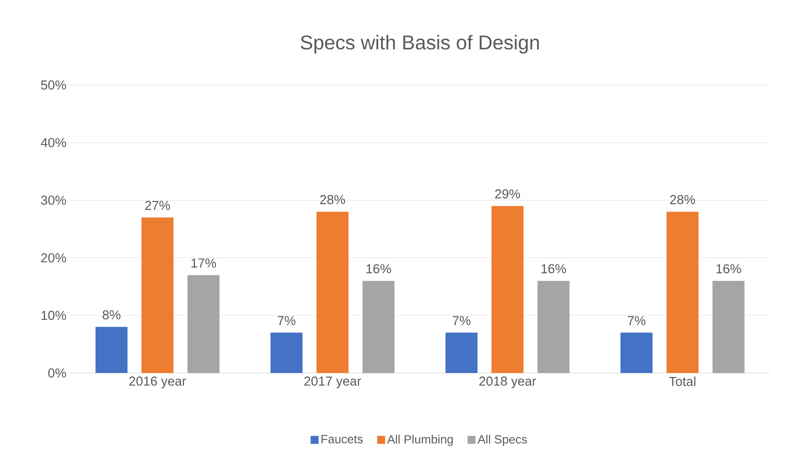 The height and width of the screenshot is (463, 788). What do you see at coordinates (333, 382) in the screenshot?
I see `x-tick-label: 2017 year` at bounding box center [333, 382].